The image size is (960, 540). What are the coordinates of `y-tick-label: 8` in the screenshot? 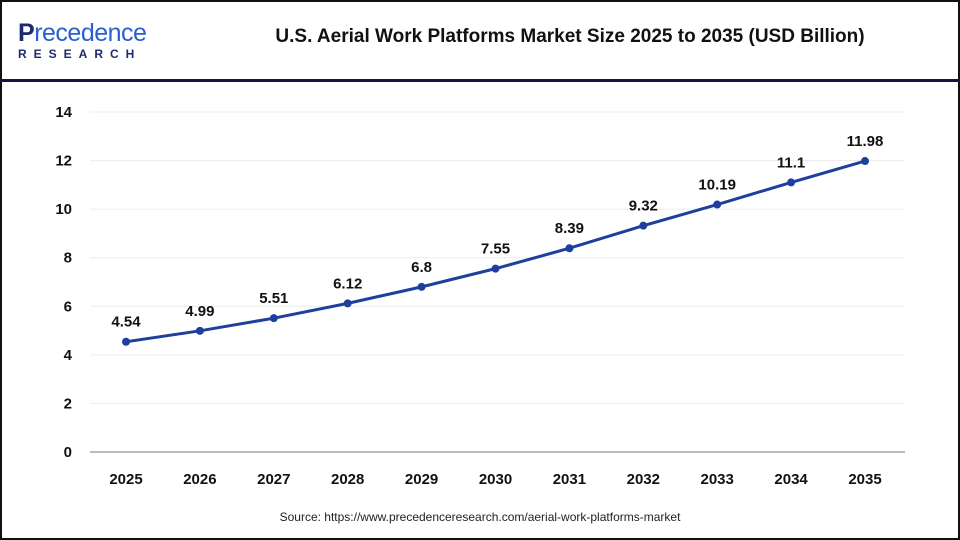 It's located at (68, 258).